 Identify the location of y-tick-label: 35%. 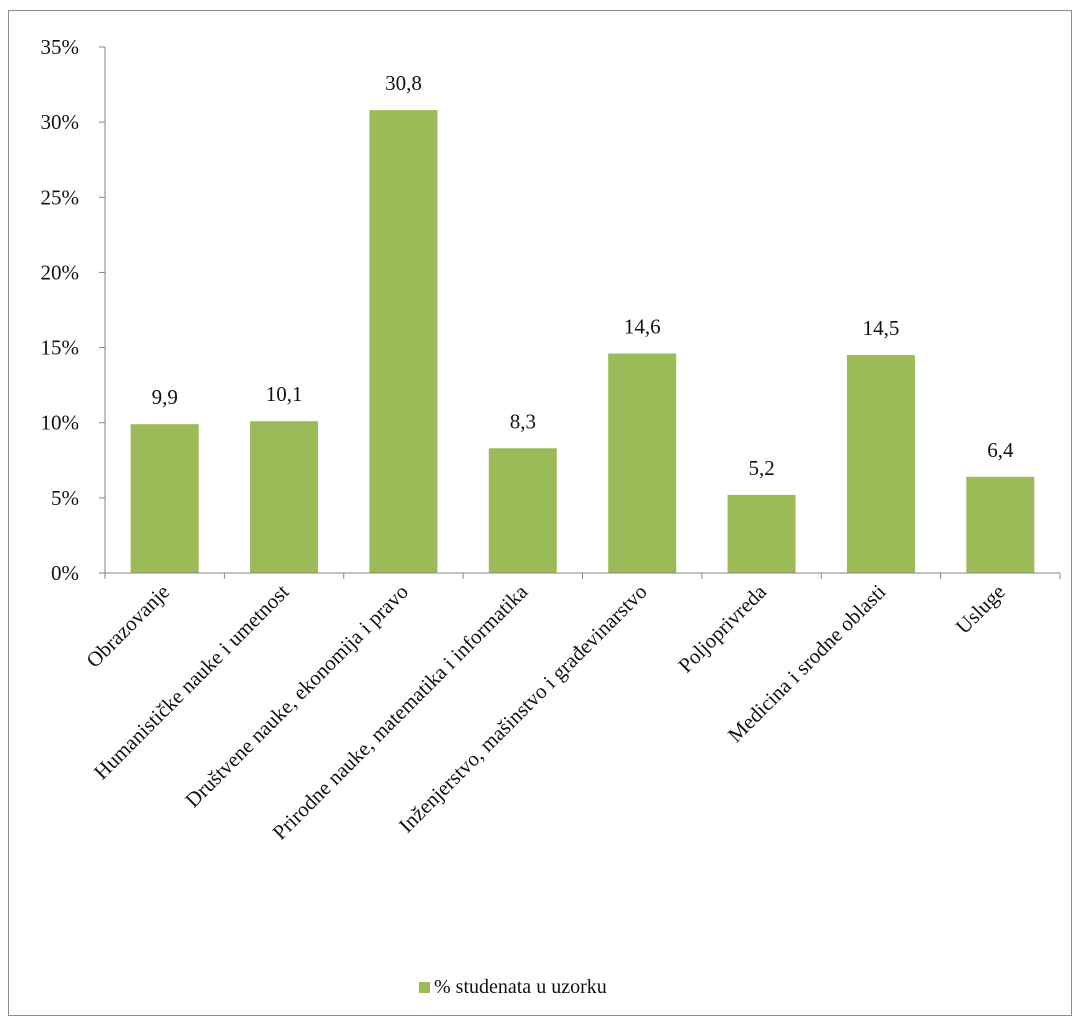
(60, 47).